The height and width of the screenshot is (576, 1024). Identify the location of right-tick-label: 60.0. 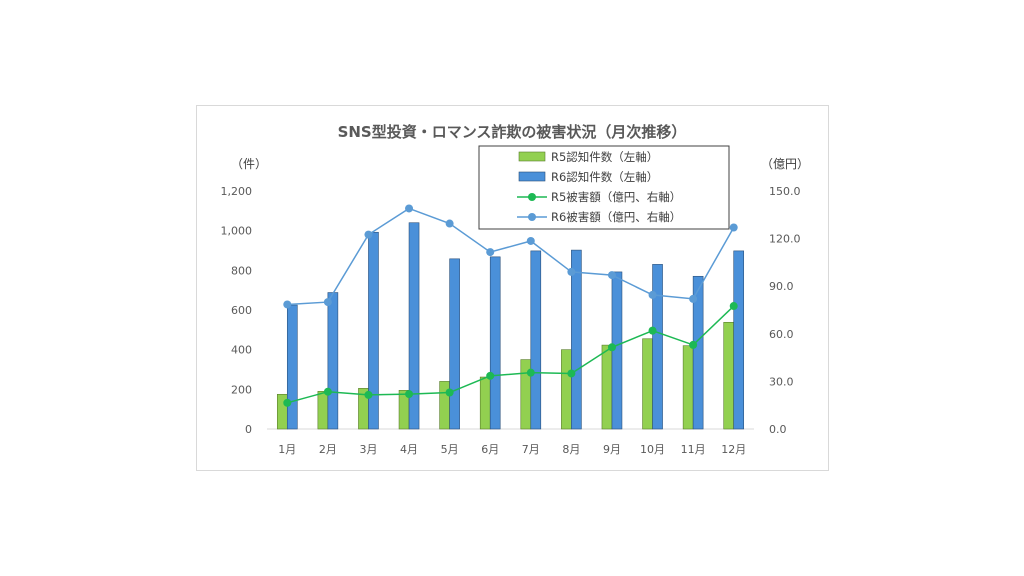
(781, 334).